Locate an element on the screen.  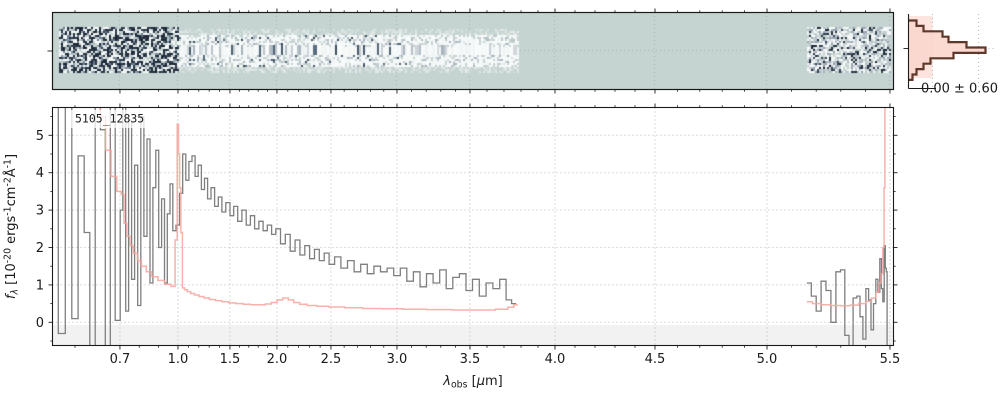
y-tick-label: 2 is located at coordinates (40, 248).